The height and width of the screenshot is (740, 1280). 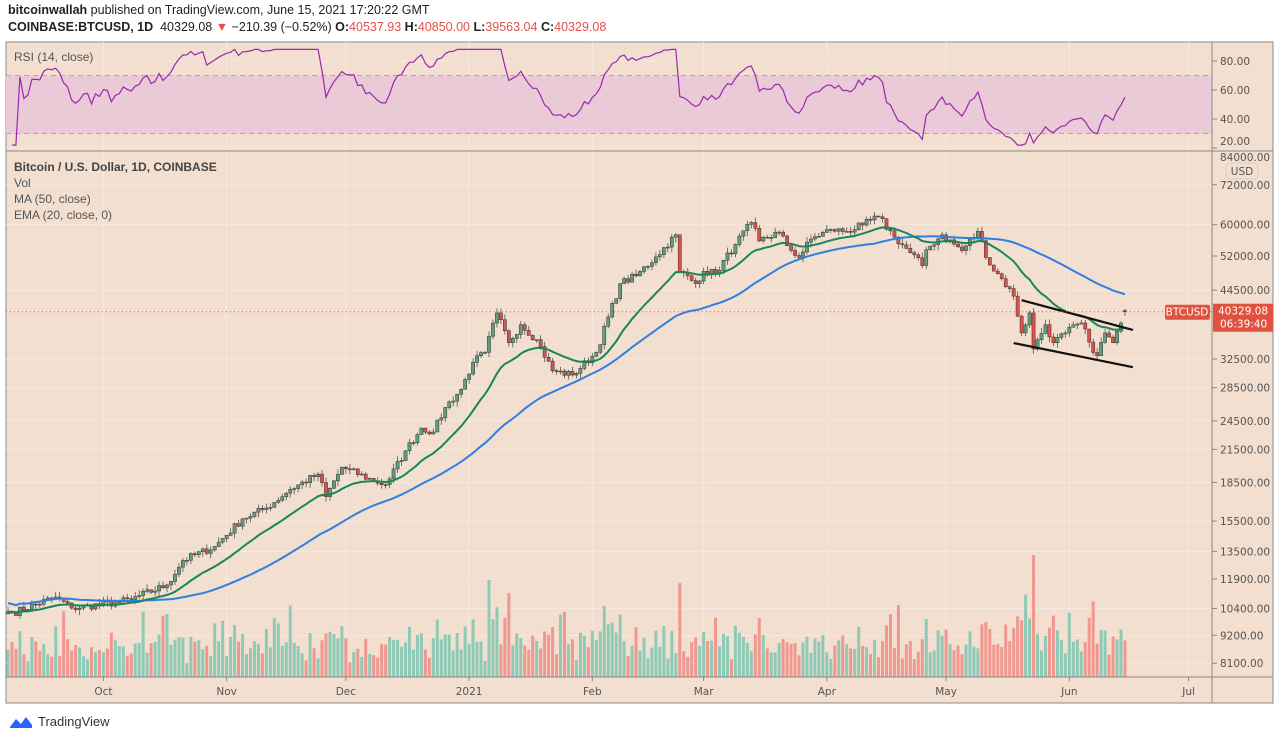 I want to click on vol-legend: Vol, so click(x=22, y=183).